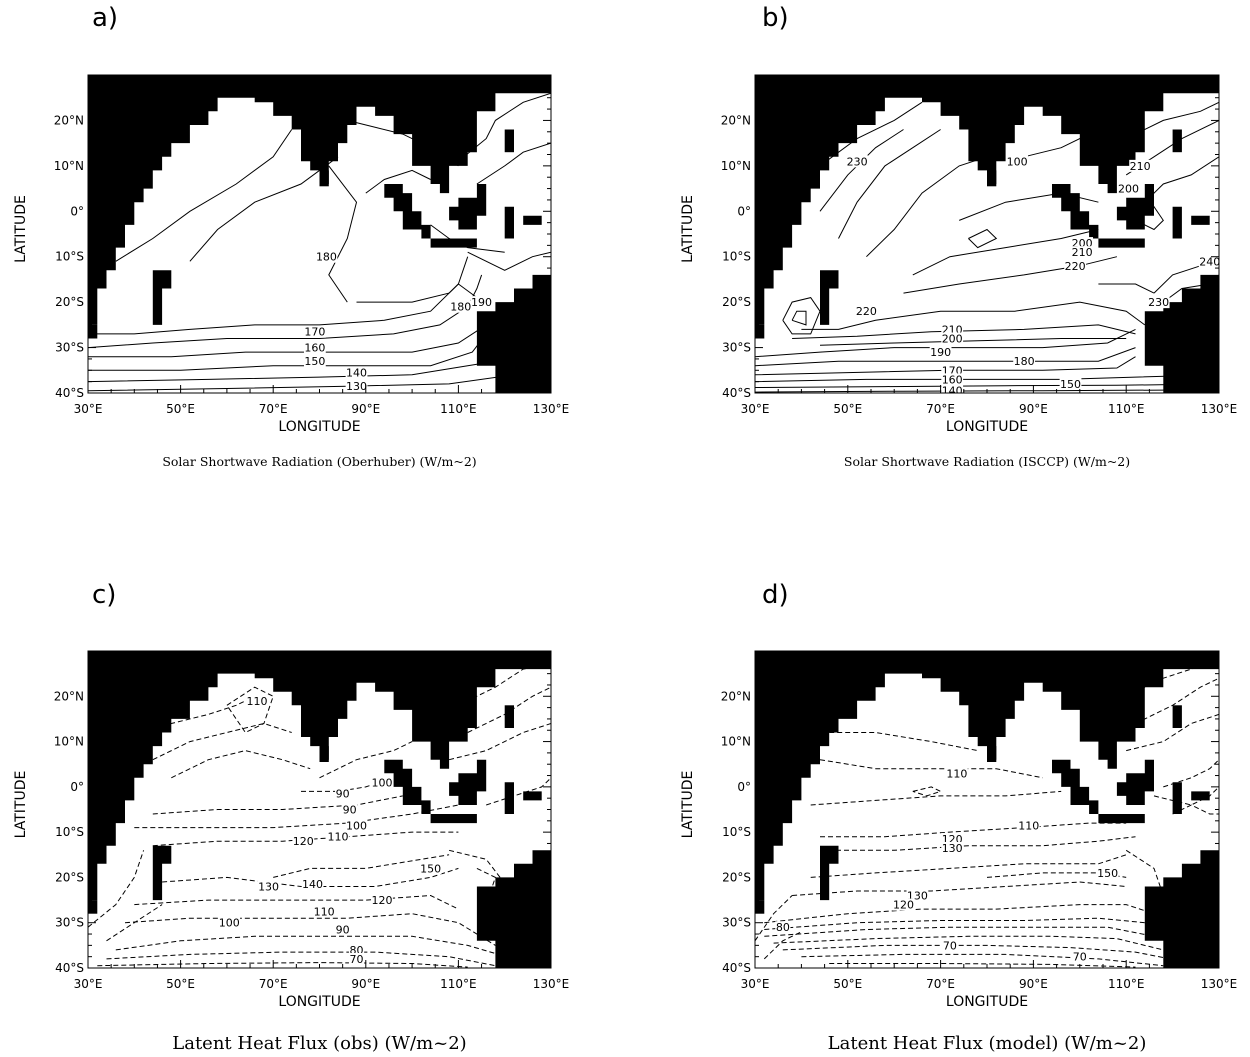 The image size is (1250, 1057). Describe the element at coordinates (357, 959) in the screenshot. I see `contour-label: 70` at that location.